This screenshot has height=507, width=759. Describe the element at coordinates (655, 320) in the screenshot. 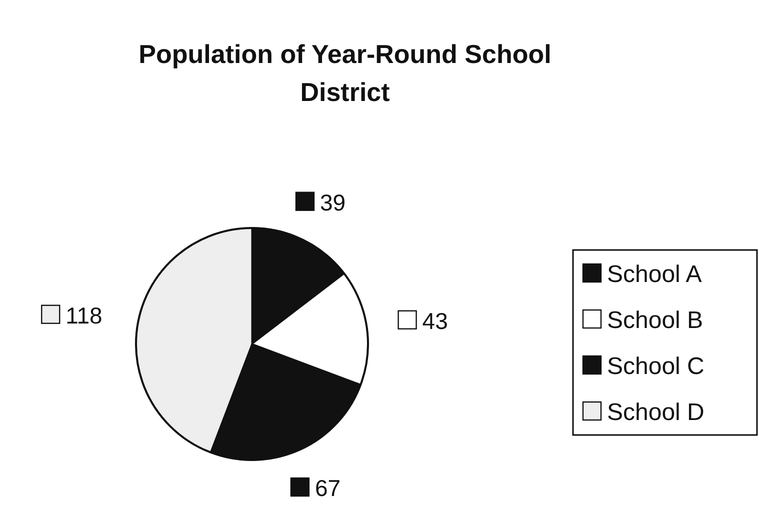

I see `legend-label: School B` at that location.